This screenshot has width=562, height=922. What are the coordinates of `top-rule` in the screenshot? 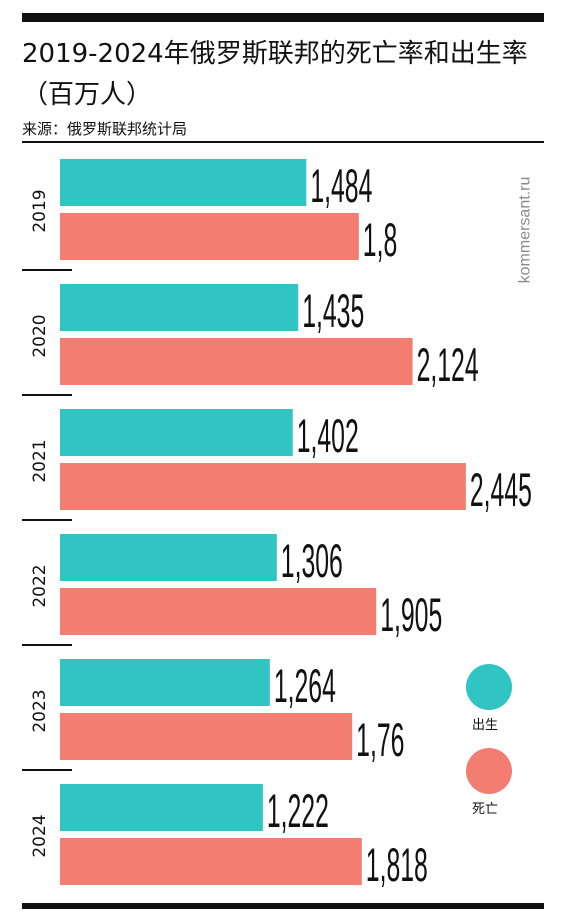 It's located at (283, 17).